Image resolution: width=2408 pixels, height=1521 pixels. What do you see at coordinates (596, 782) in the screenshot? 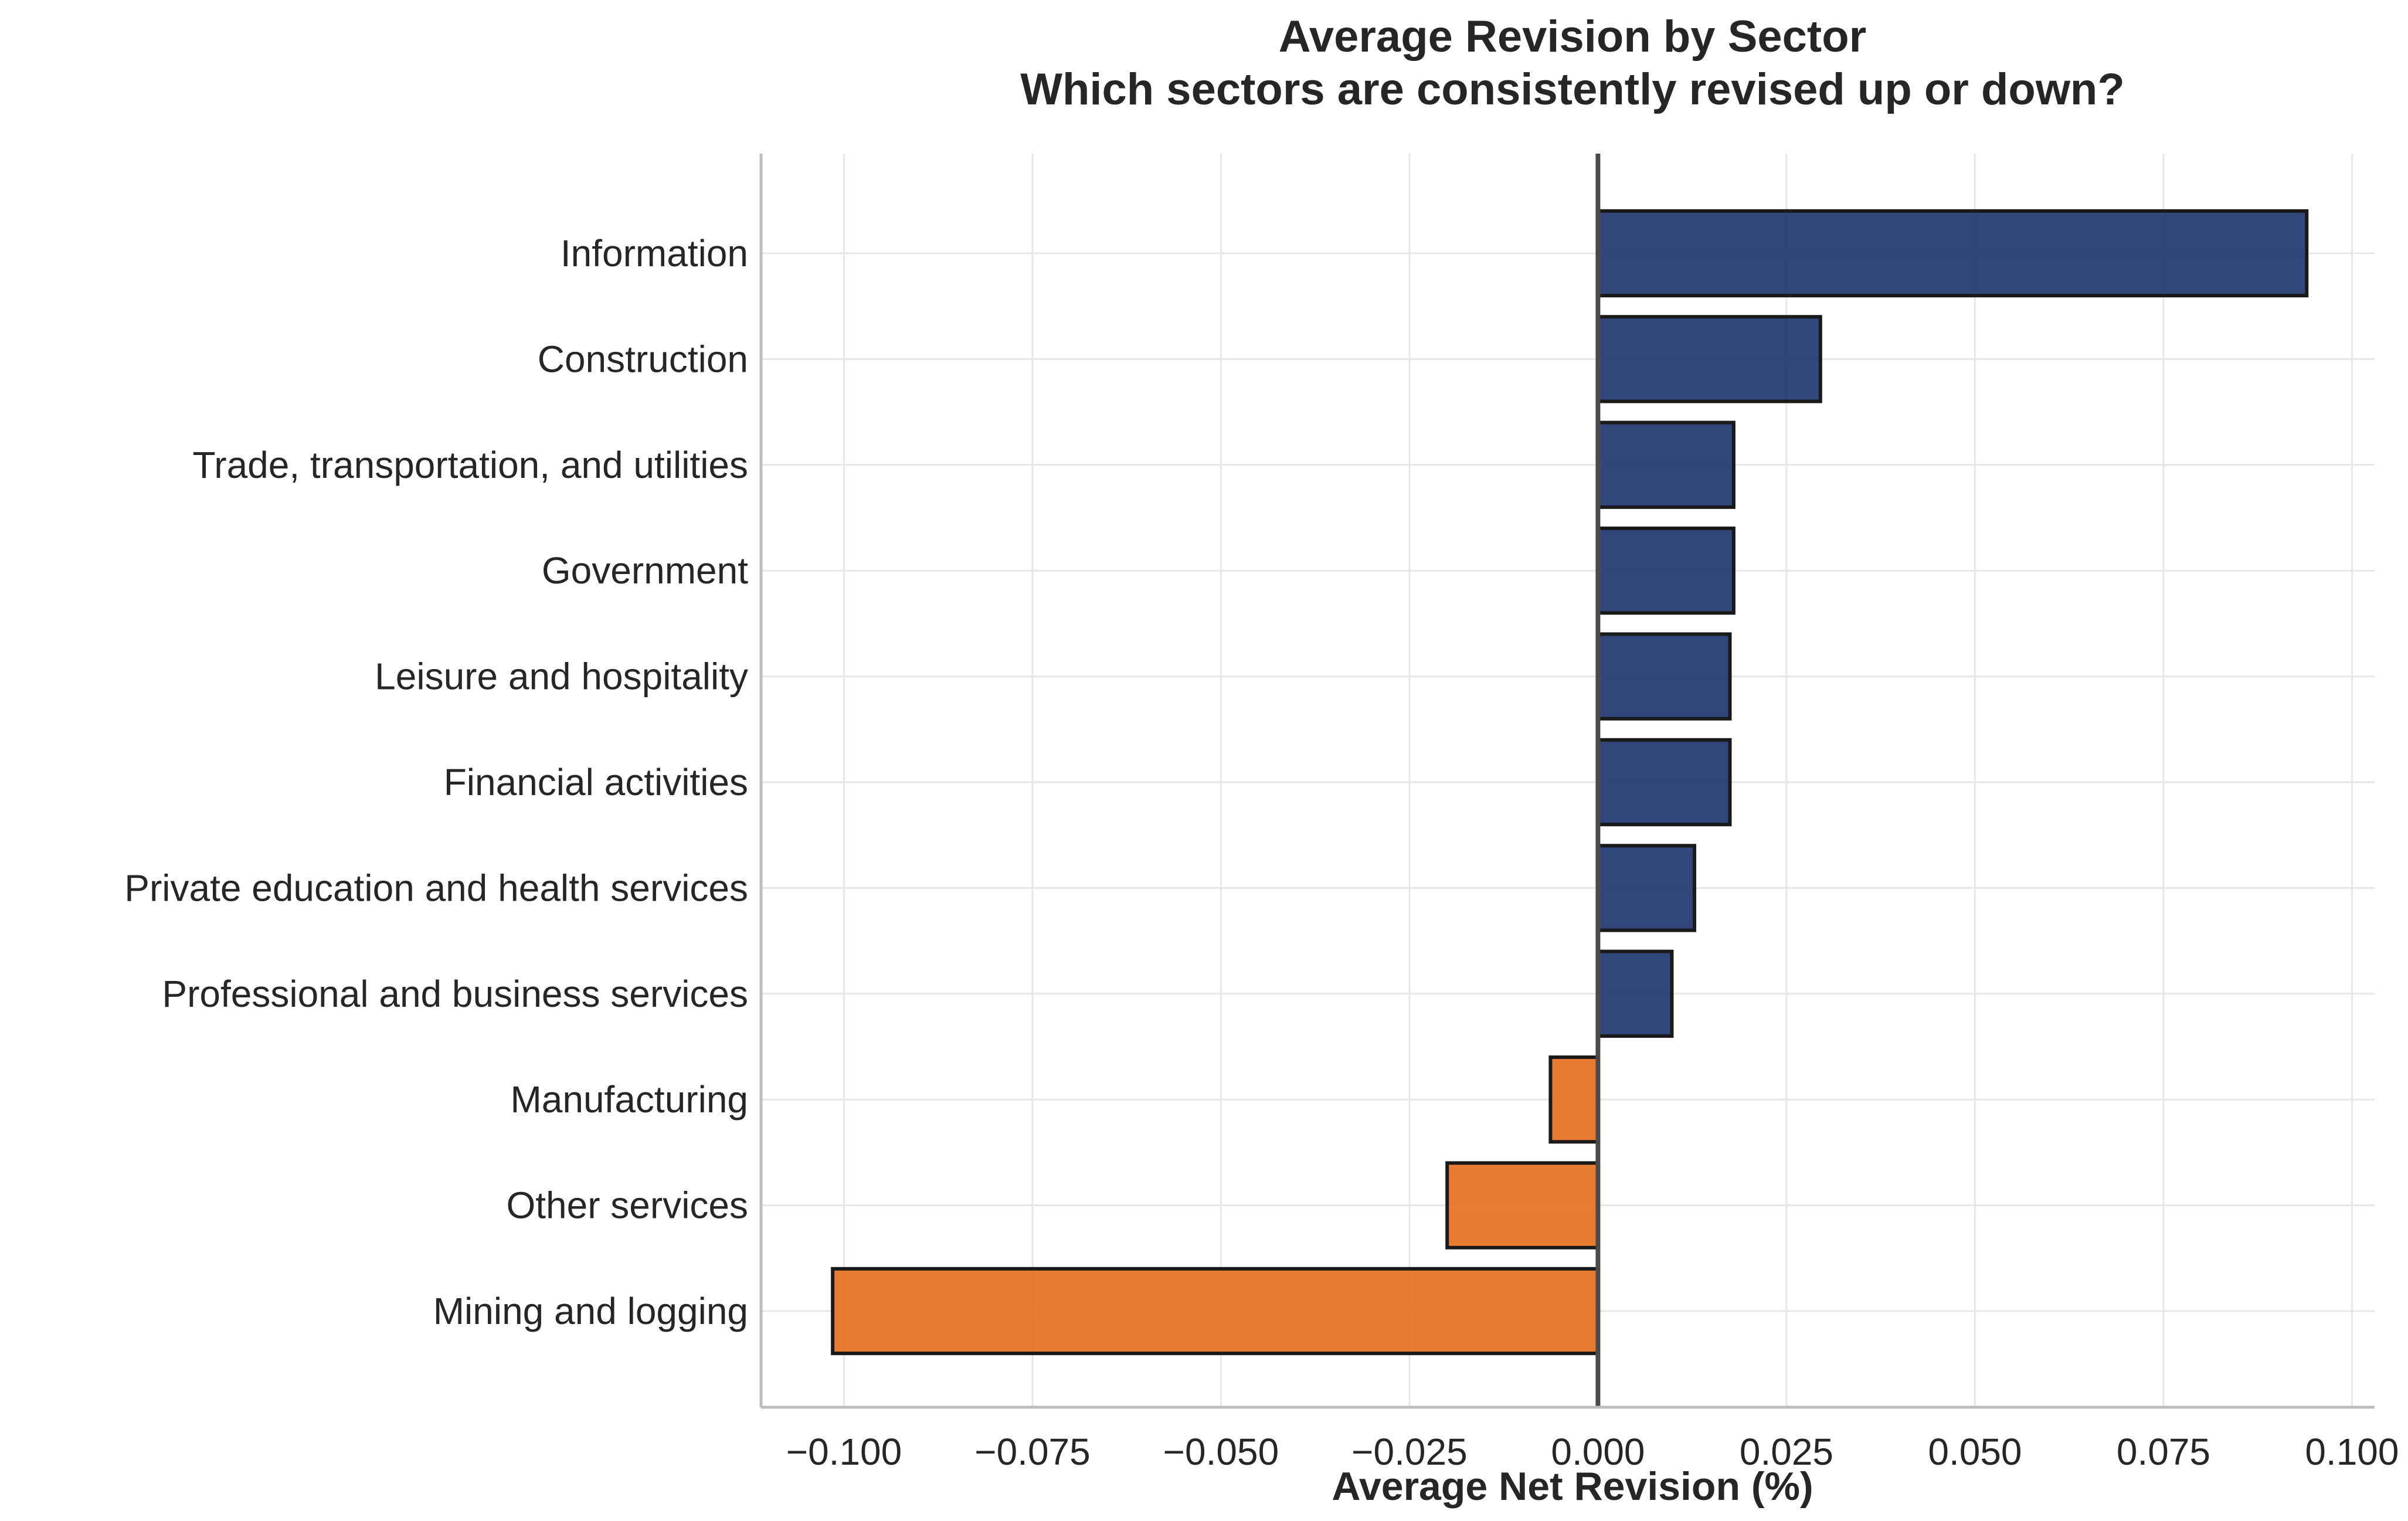
I see `y-tick-label: Financial activities` at bounding box center [596, 782].